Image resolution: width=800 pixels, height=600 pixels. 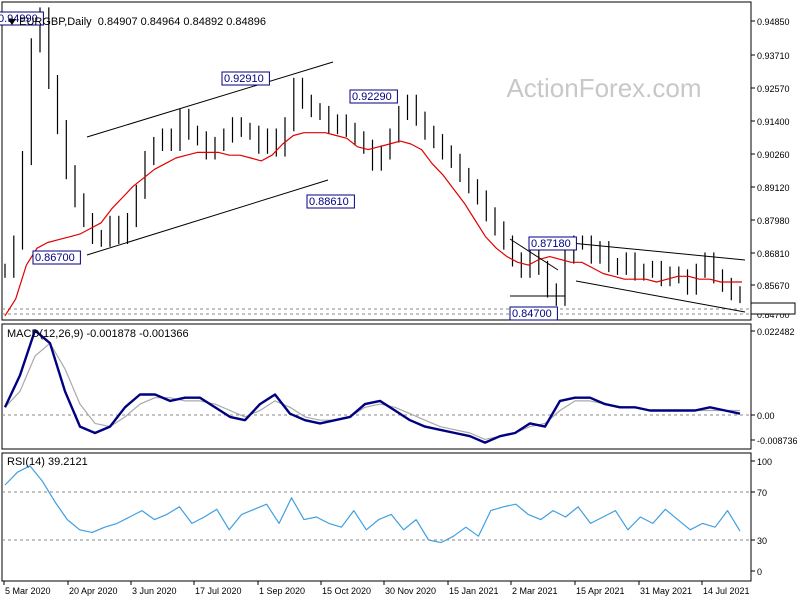 What do you see at coordinates (773, 308) in the screenshot?
I see `current-price-tag` at bounding box center [773, 308].